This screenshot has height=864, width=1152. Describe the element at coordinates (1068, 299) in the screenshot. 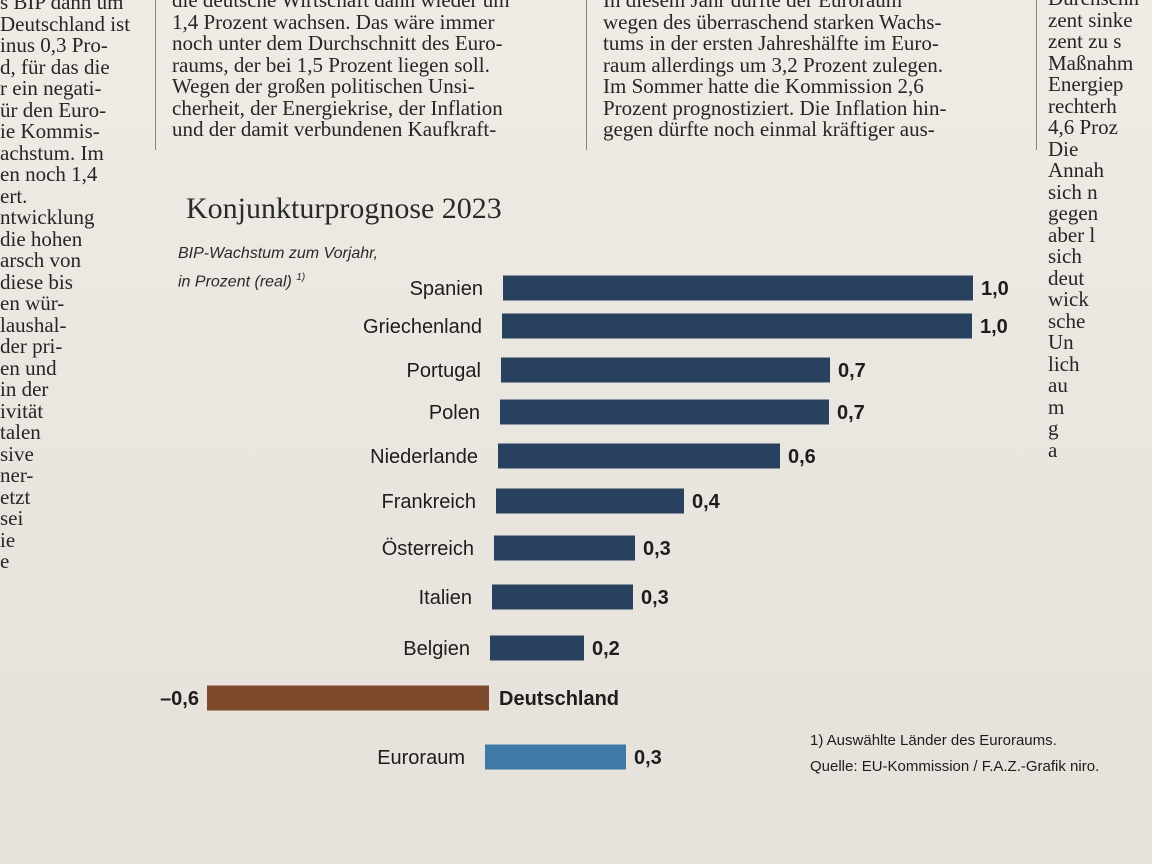

I see `article-line: wick` at that location.